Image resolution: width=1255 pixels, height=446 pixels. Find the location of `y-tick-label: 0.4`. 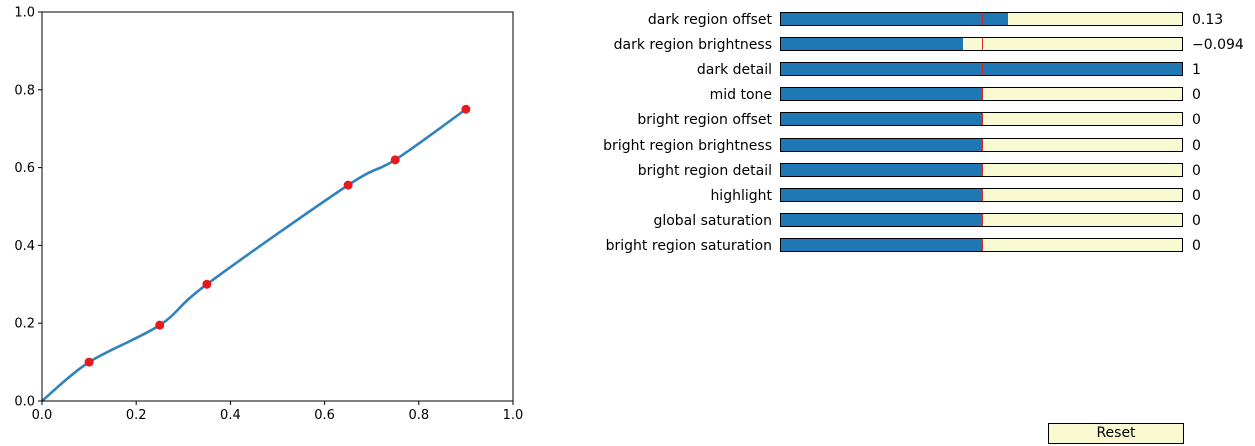

y-tick-label: 0.4 is located at coordinates (24, 246).